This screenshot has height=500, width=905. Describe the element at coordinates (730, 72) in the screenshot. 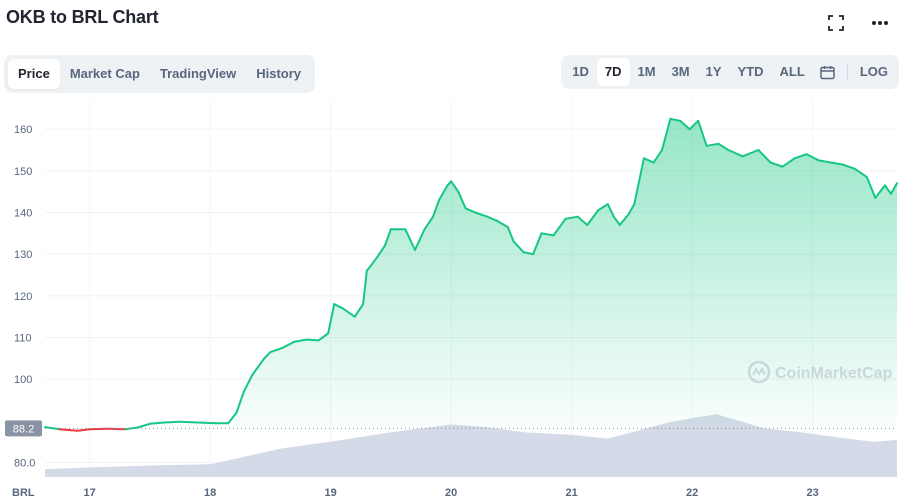

I see `time-range-selector: 1D 7D 1M 3M 1Y YTD ALL LOG` at that location.